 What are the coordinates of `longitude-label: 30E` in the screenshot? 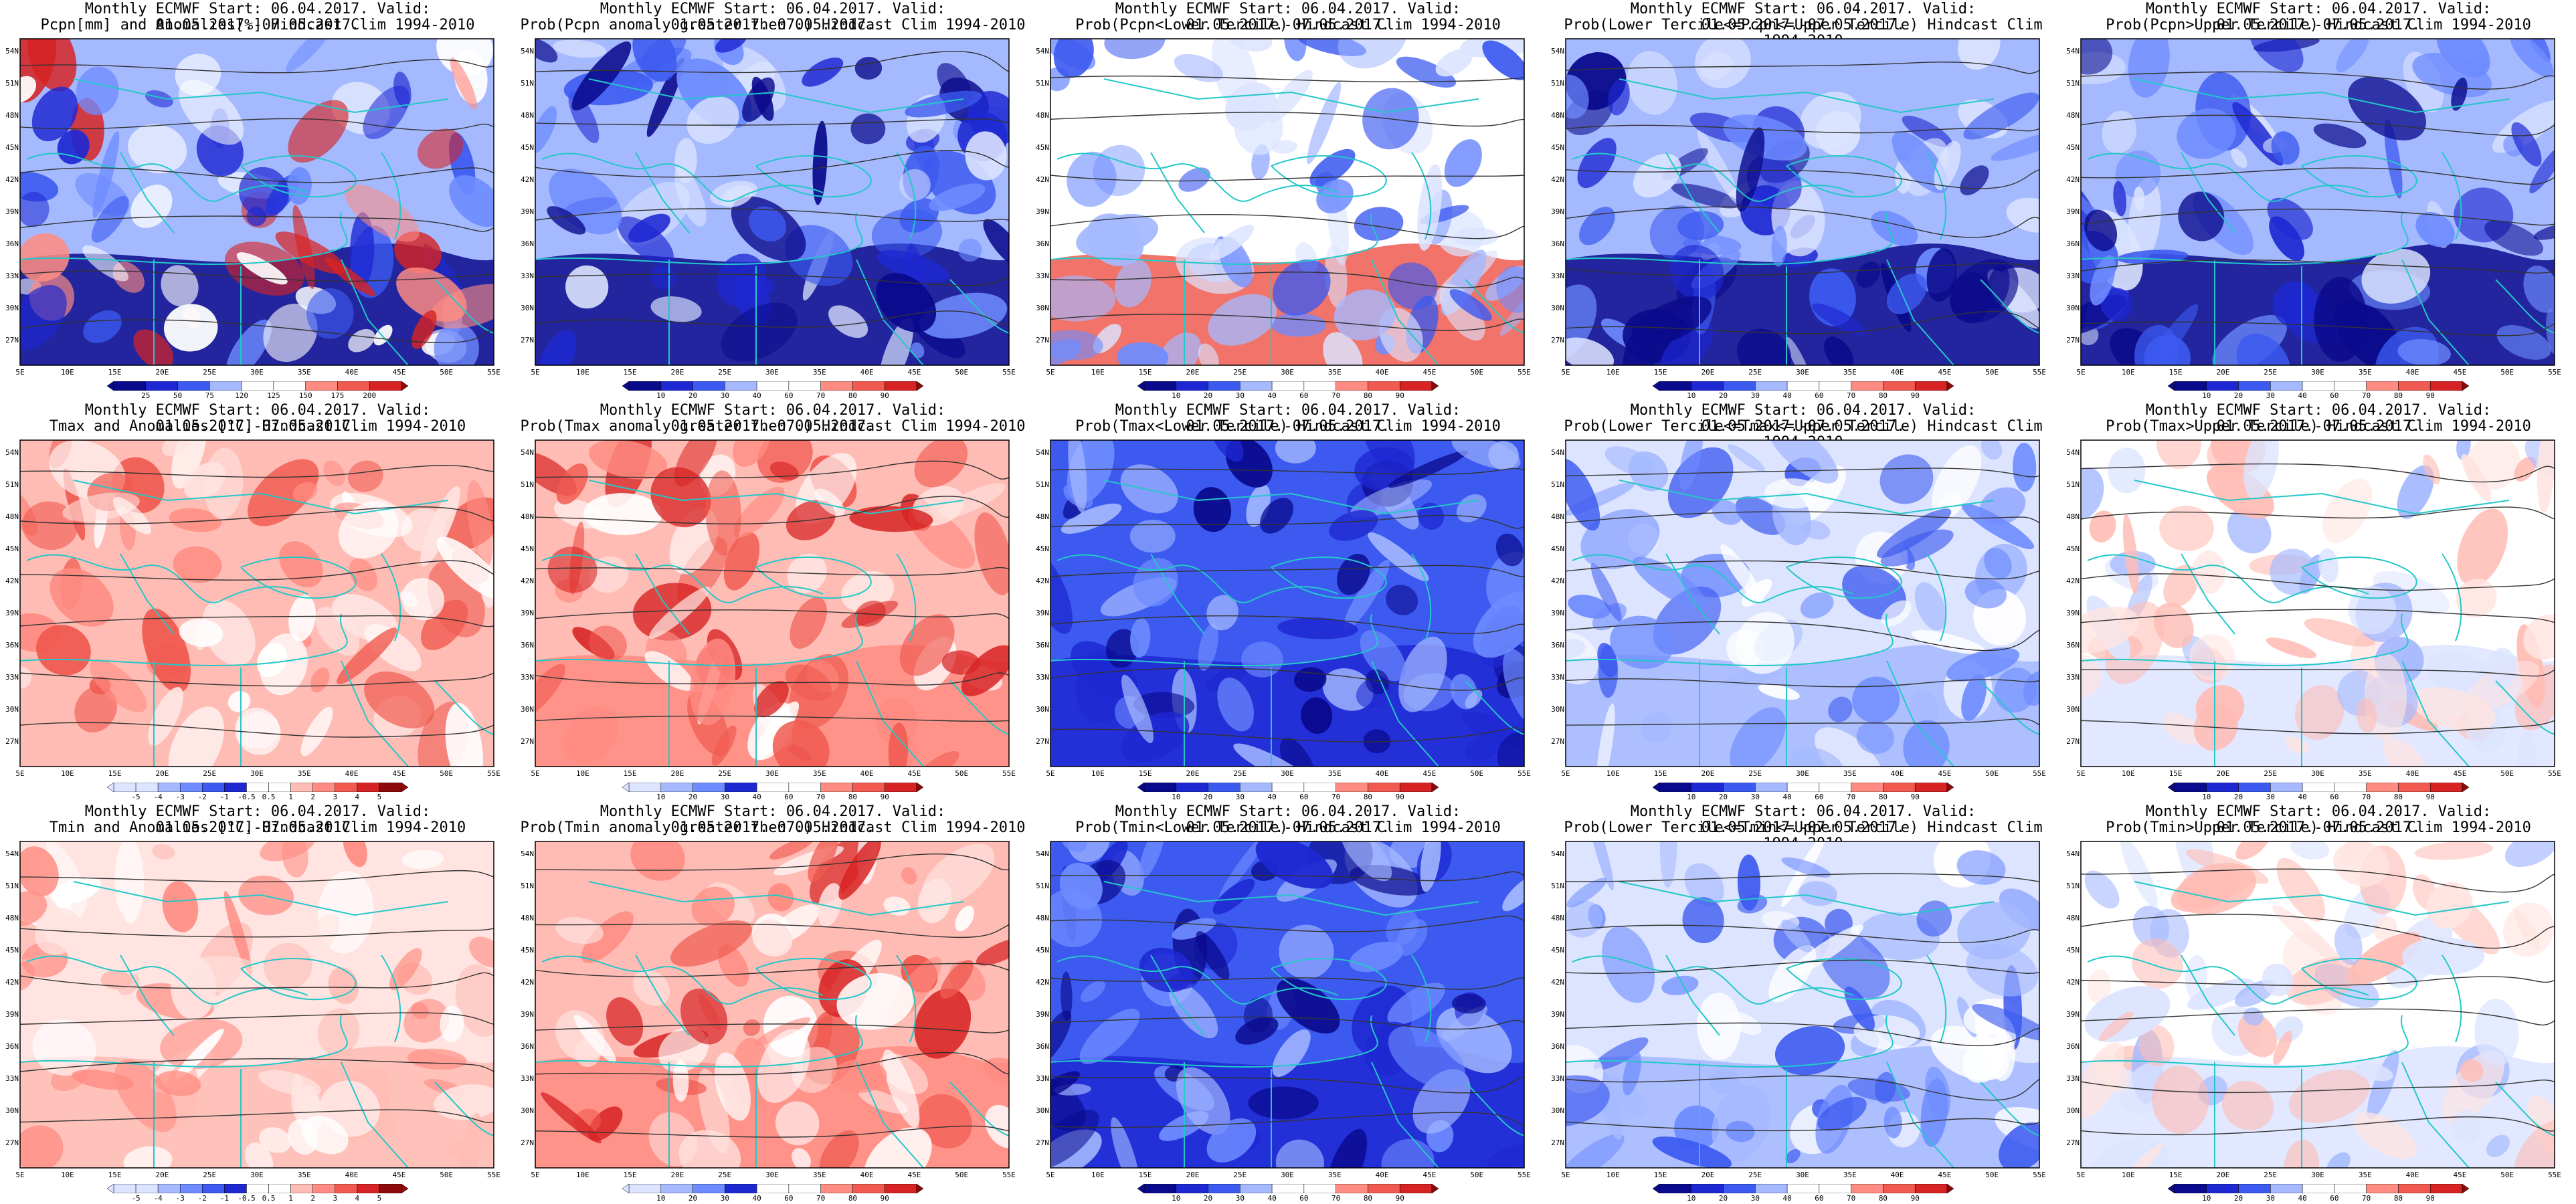 It's located at (772, 1175).